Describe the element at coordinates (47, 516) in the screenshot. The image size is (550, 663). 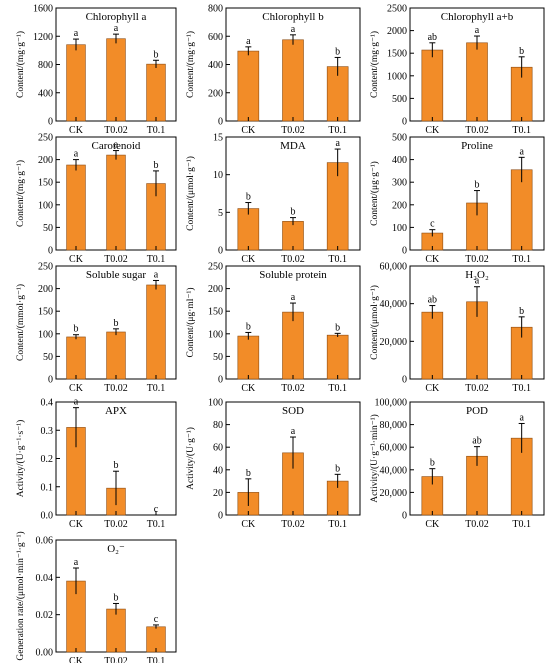
I see `y-tick-label: 0.0` at that location.